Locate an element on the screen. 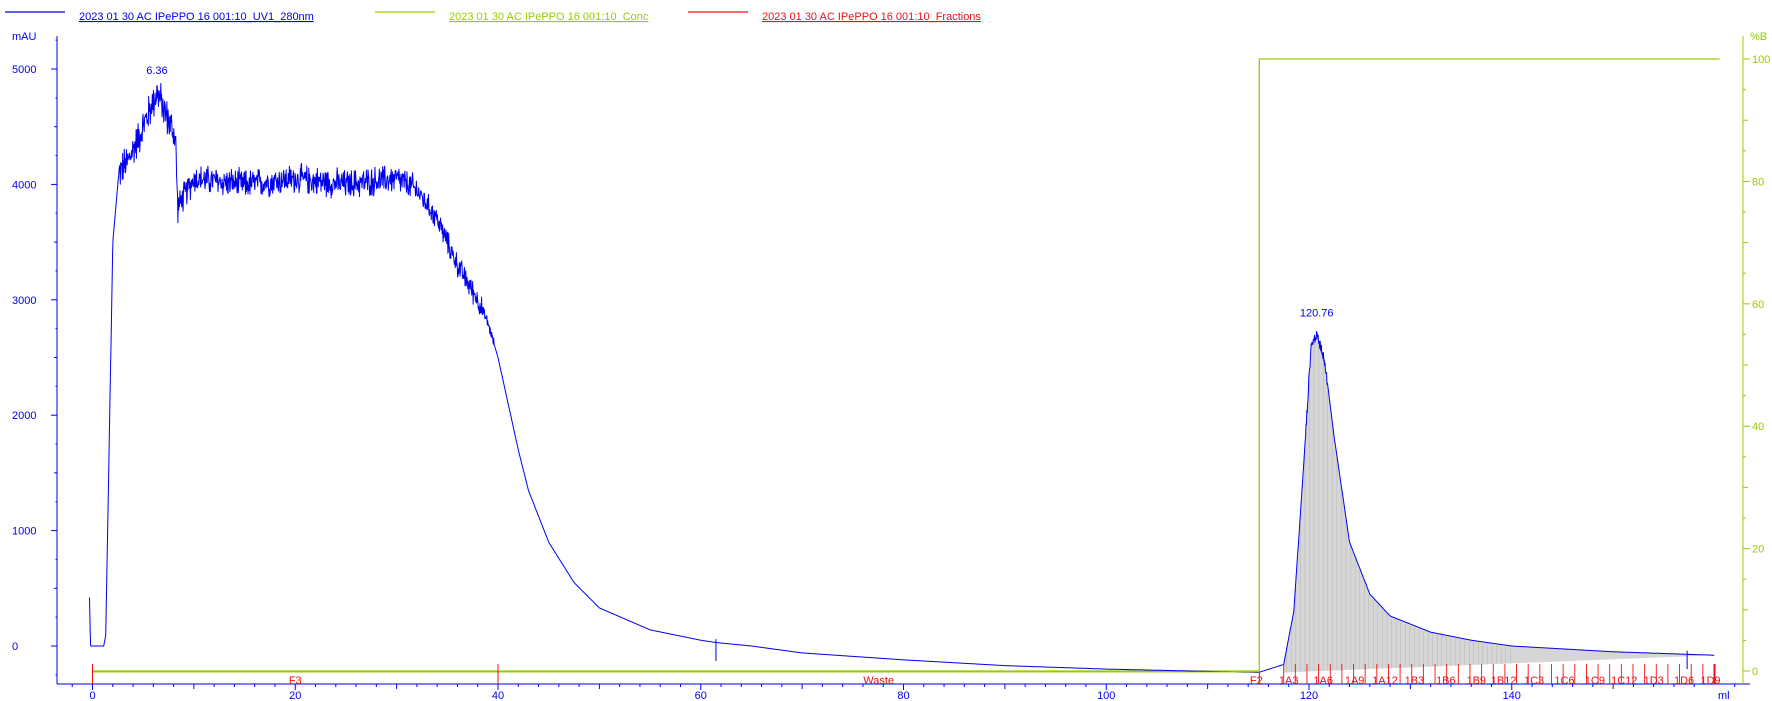 The width and height of the screenshot is (1772, 701). legend-label: 2023 01 30 AC IPePPO 16 001:10_Conc is located at coordinates (549, 17).